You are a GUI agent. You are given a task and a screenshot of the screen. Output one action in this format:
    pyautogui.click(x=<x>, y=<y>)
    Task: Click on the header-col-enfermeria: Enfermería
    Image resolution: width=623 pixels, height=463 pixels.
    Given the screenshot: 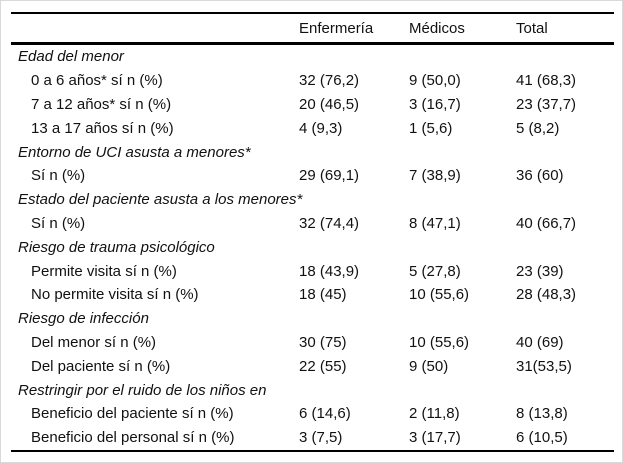 What is the action you would take?
    pyautogui.click(x=336, y=28)
    